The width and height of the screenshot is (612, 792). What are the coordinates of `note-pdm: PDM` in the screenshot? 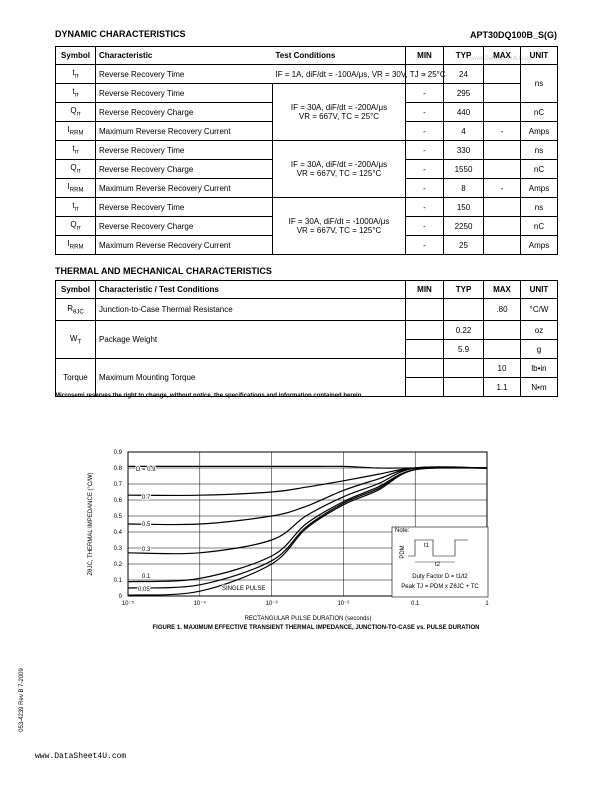 It's located at (403, 551).